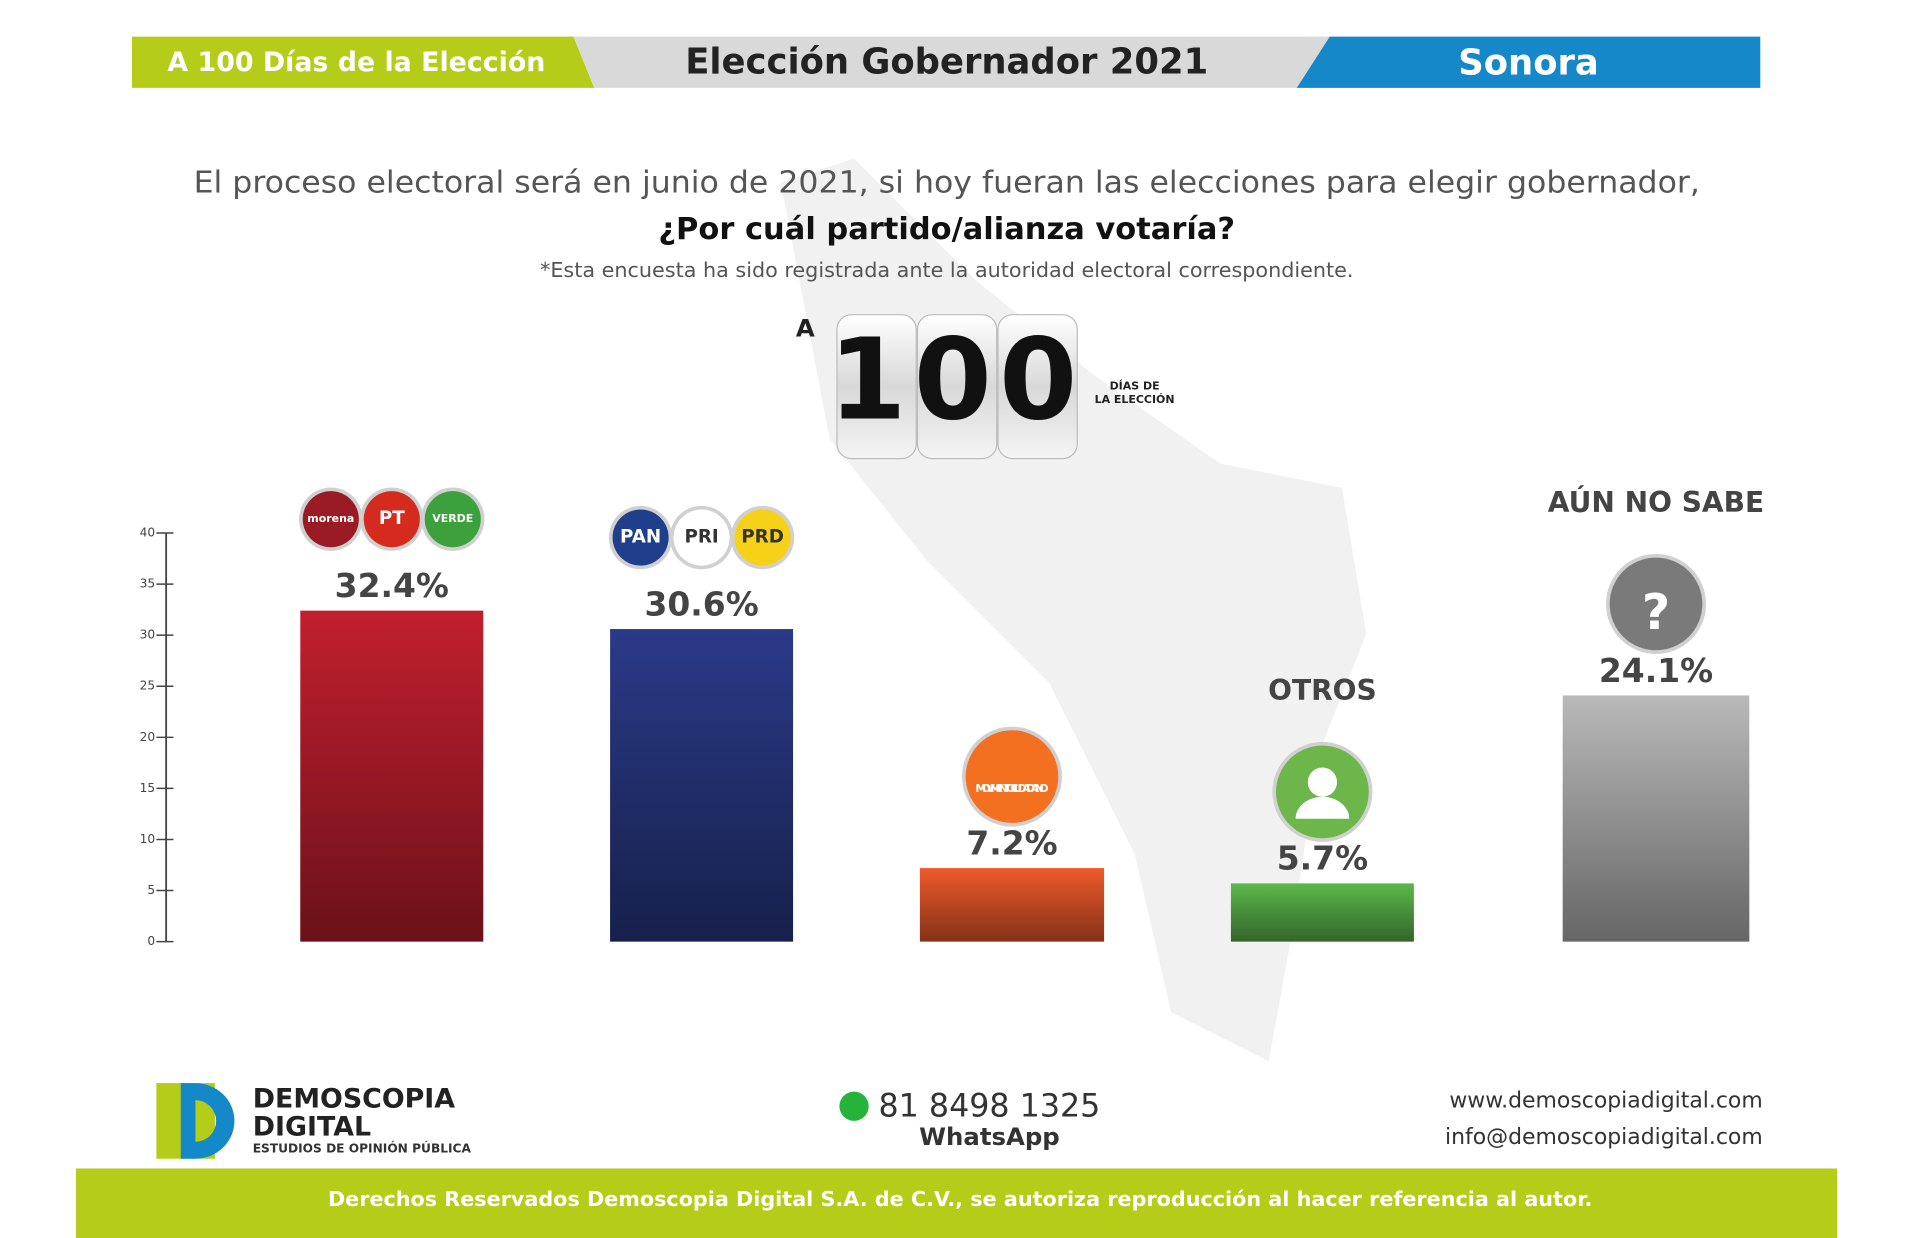 The image size is (1913, 1238). Describe the element at coordinates (1656, 670) in the screenshot. I see `value-label: 24.1%` at that location.